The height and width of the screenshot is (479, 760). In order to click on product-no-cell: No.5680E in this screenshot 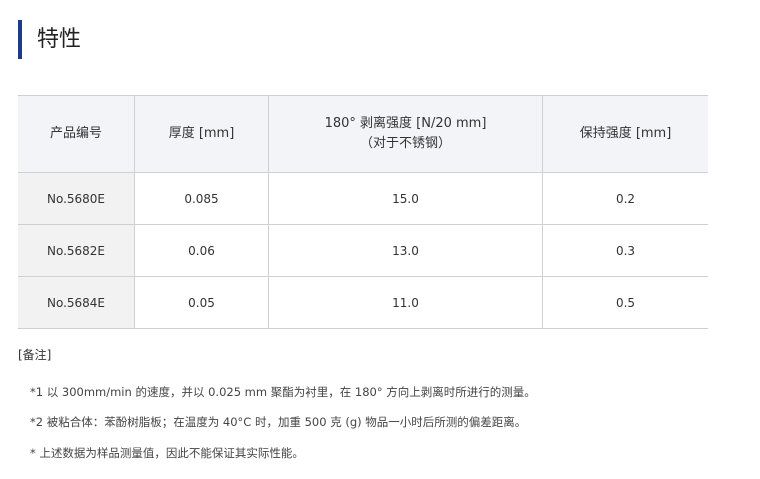, I will do `click(76, 198)`.